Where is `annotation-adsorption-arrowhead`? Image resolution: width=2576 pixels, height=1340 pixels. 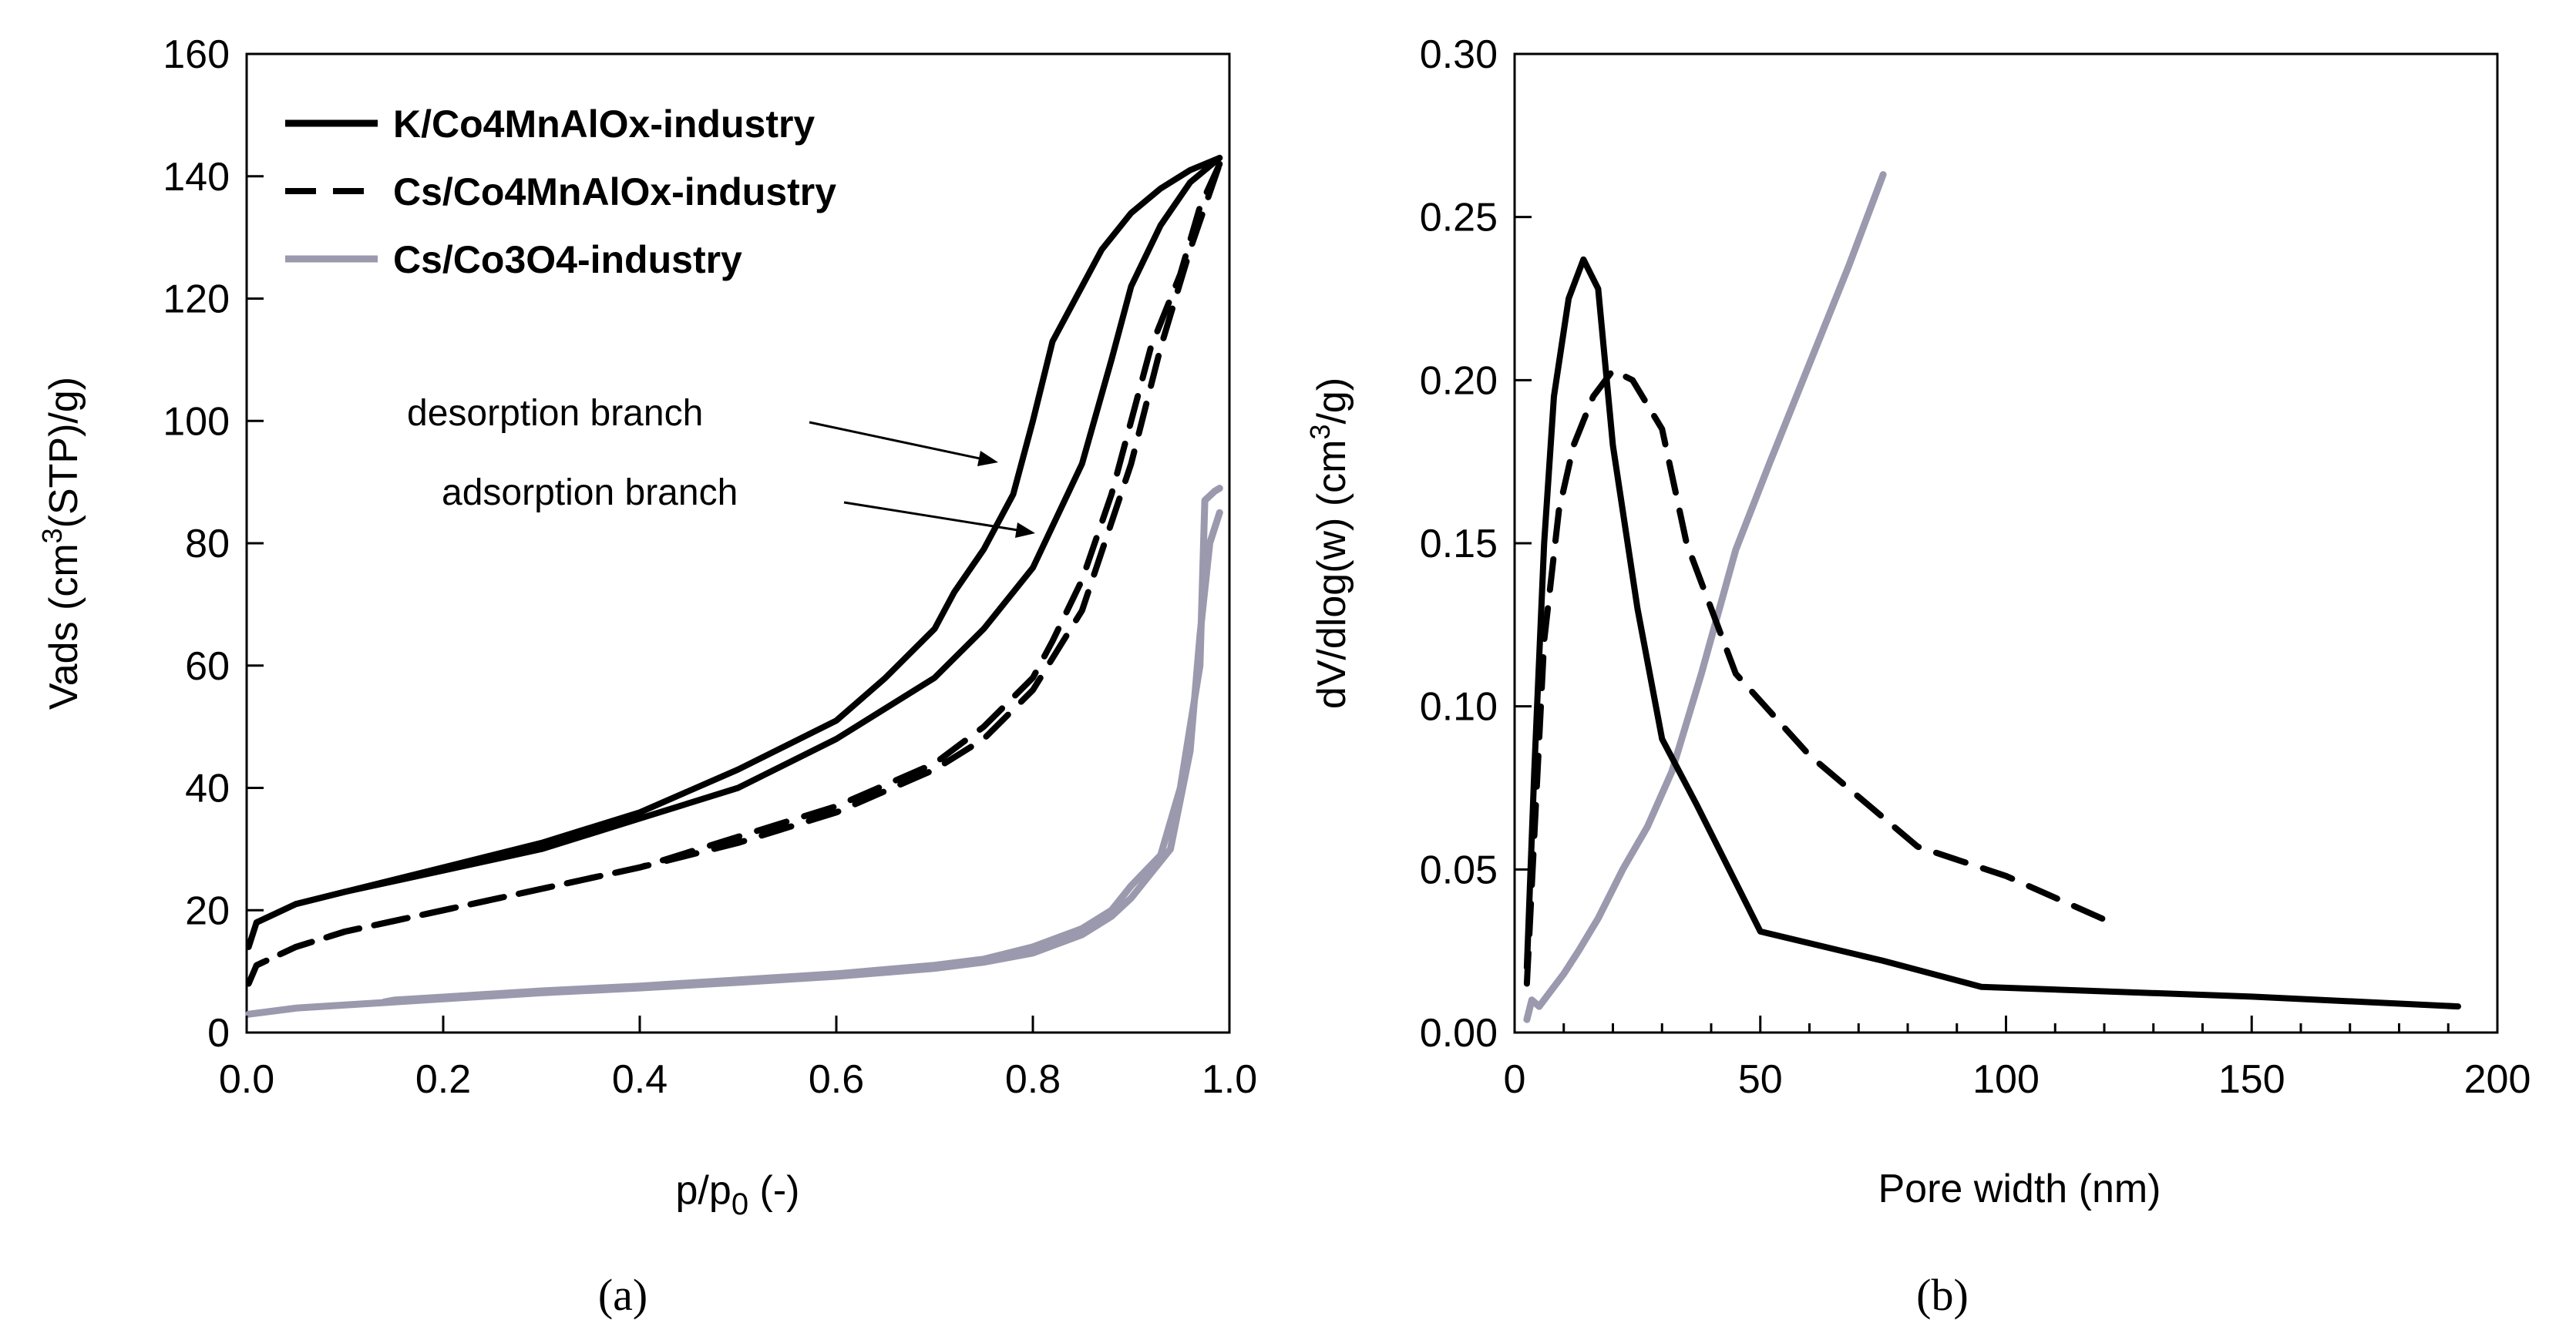
annotation-adsorption-arrowhead is located at coordinates (1025, 530).